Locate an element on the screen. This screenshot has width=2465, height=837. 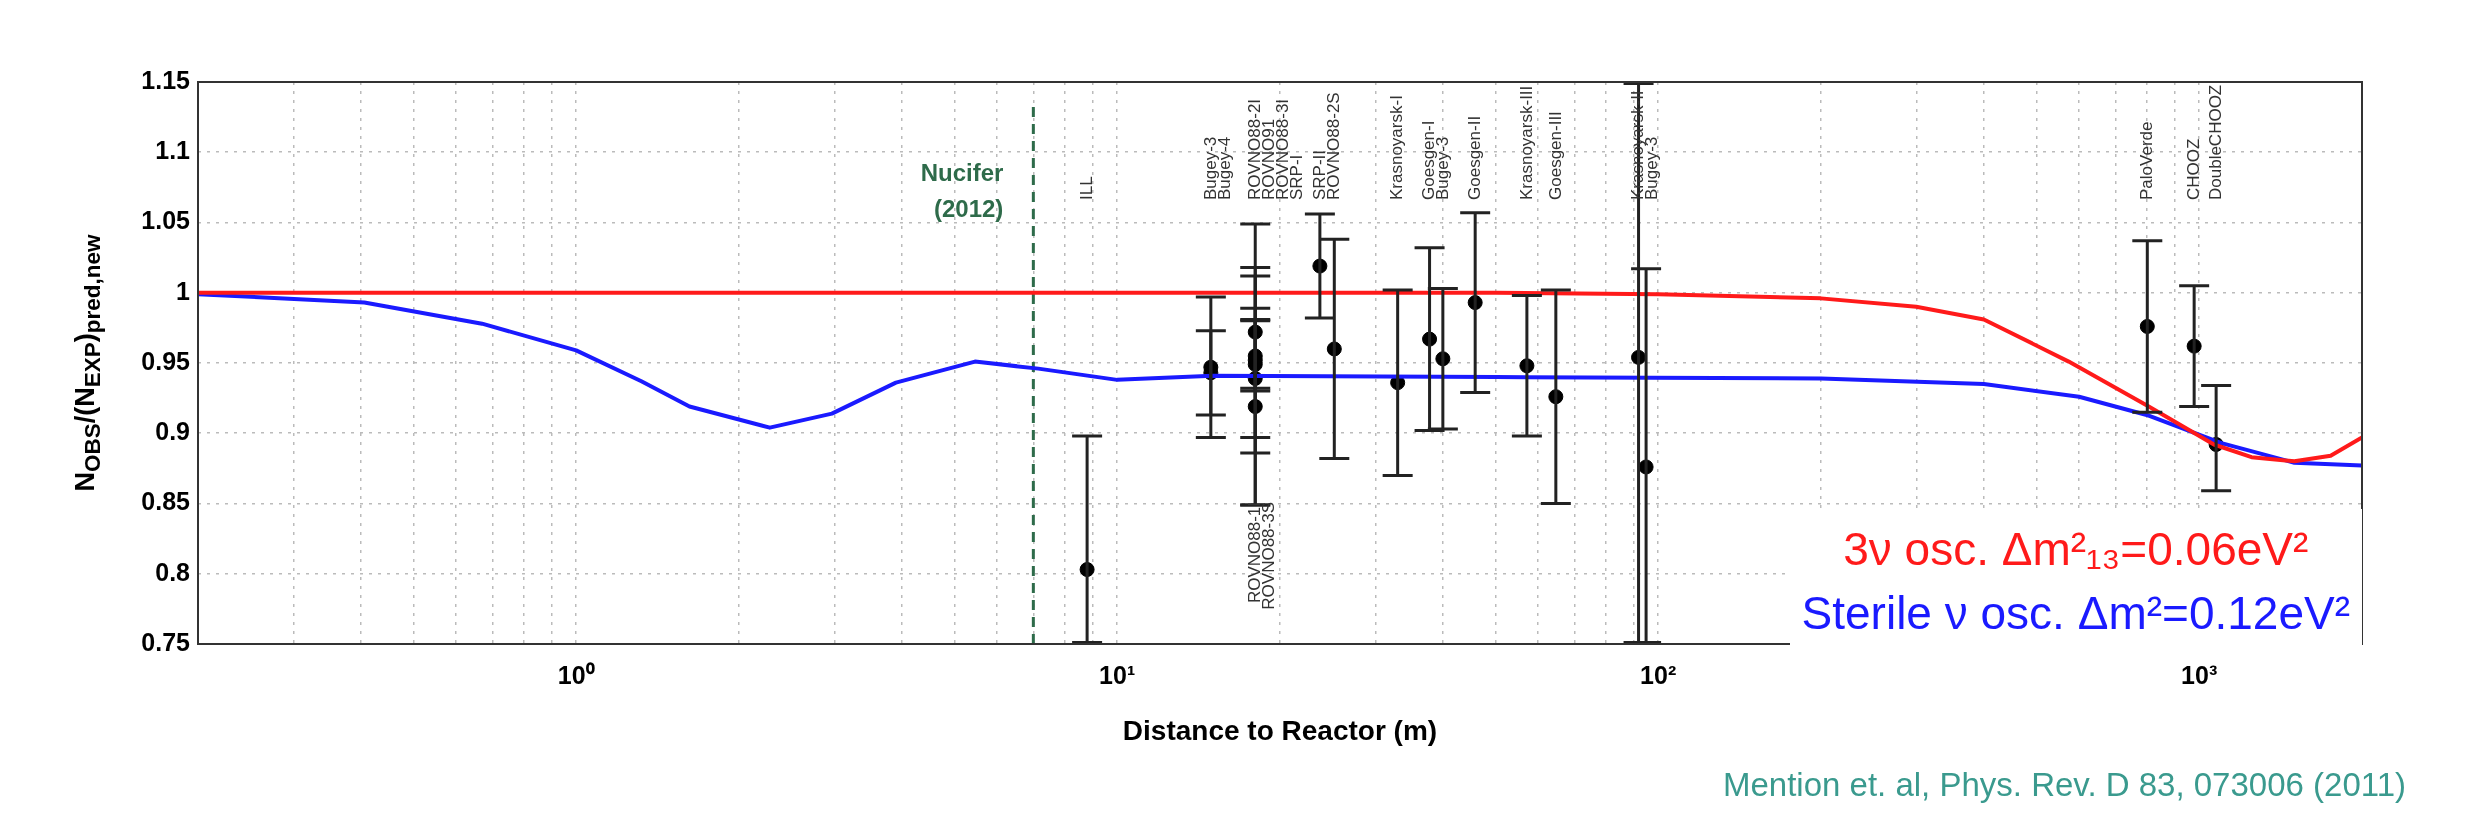
x-tick-label: 10² is located at coordinates (1658, 674).